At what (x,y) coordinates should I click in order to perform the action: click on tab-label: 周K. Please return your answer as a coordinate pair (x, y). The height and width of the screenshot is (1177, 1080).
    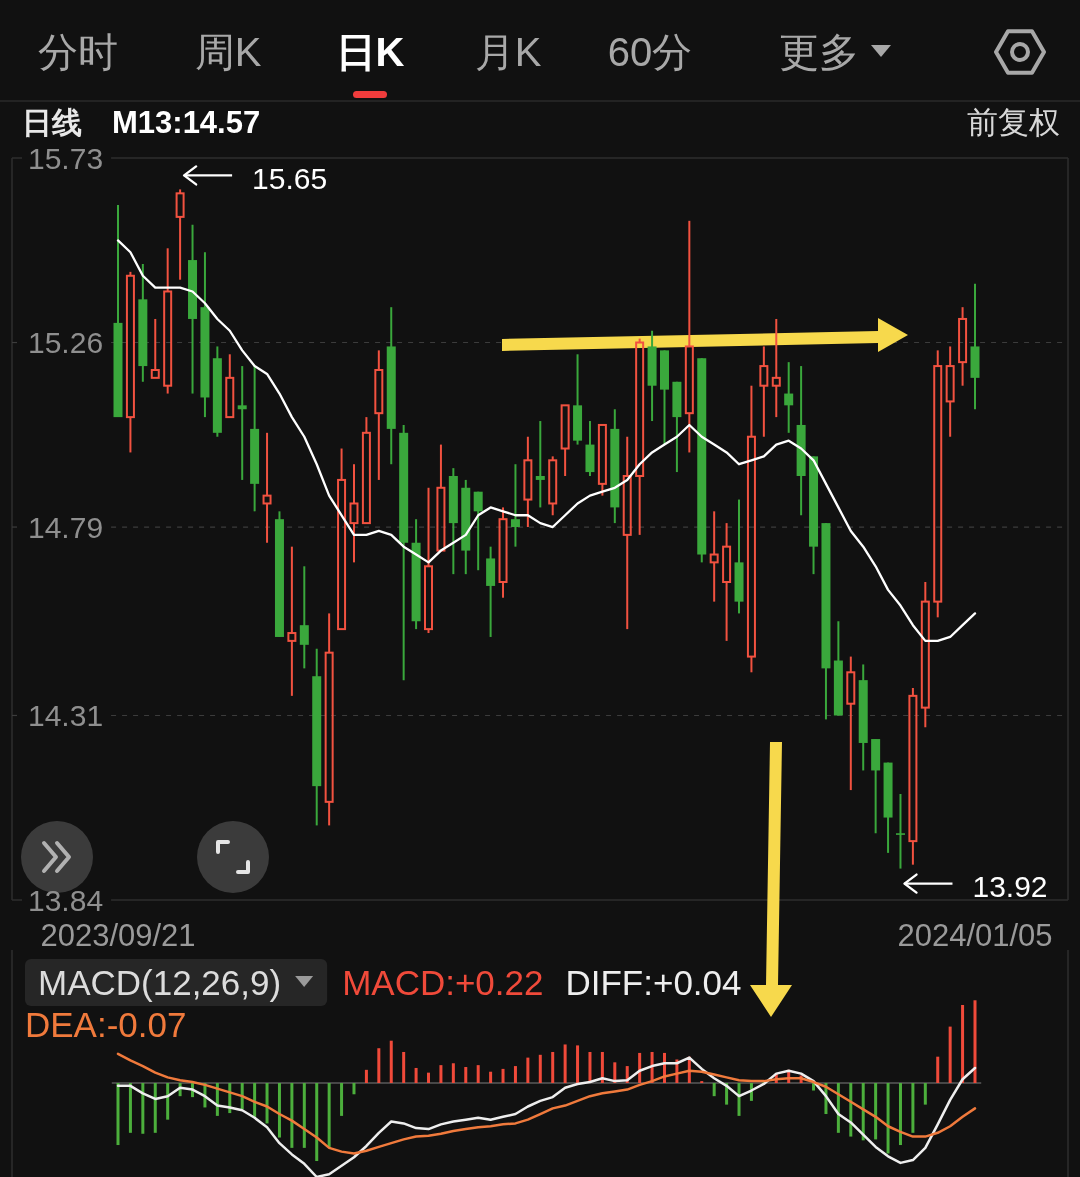
    Looking at the image, I should click on (228, 52).